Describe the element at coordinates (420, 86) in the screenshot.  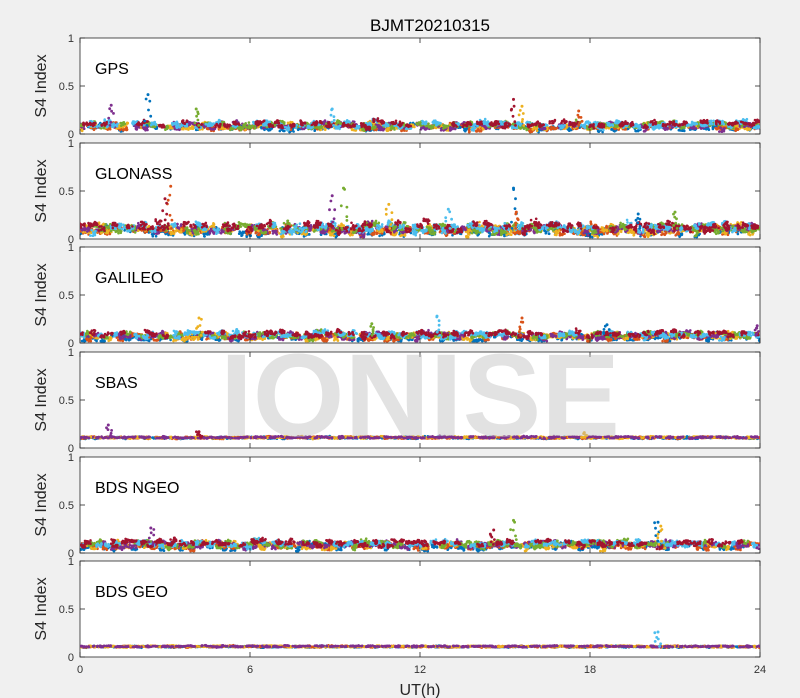
I see `plot-area` at that location.